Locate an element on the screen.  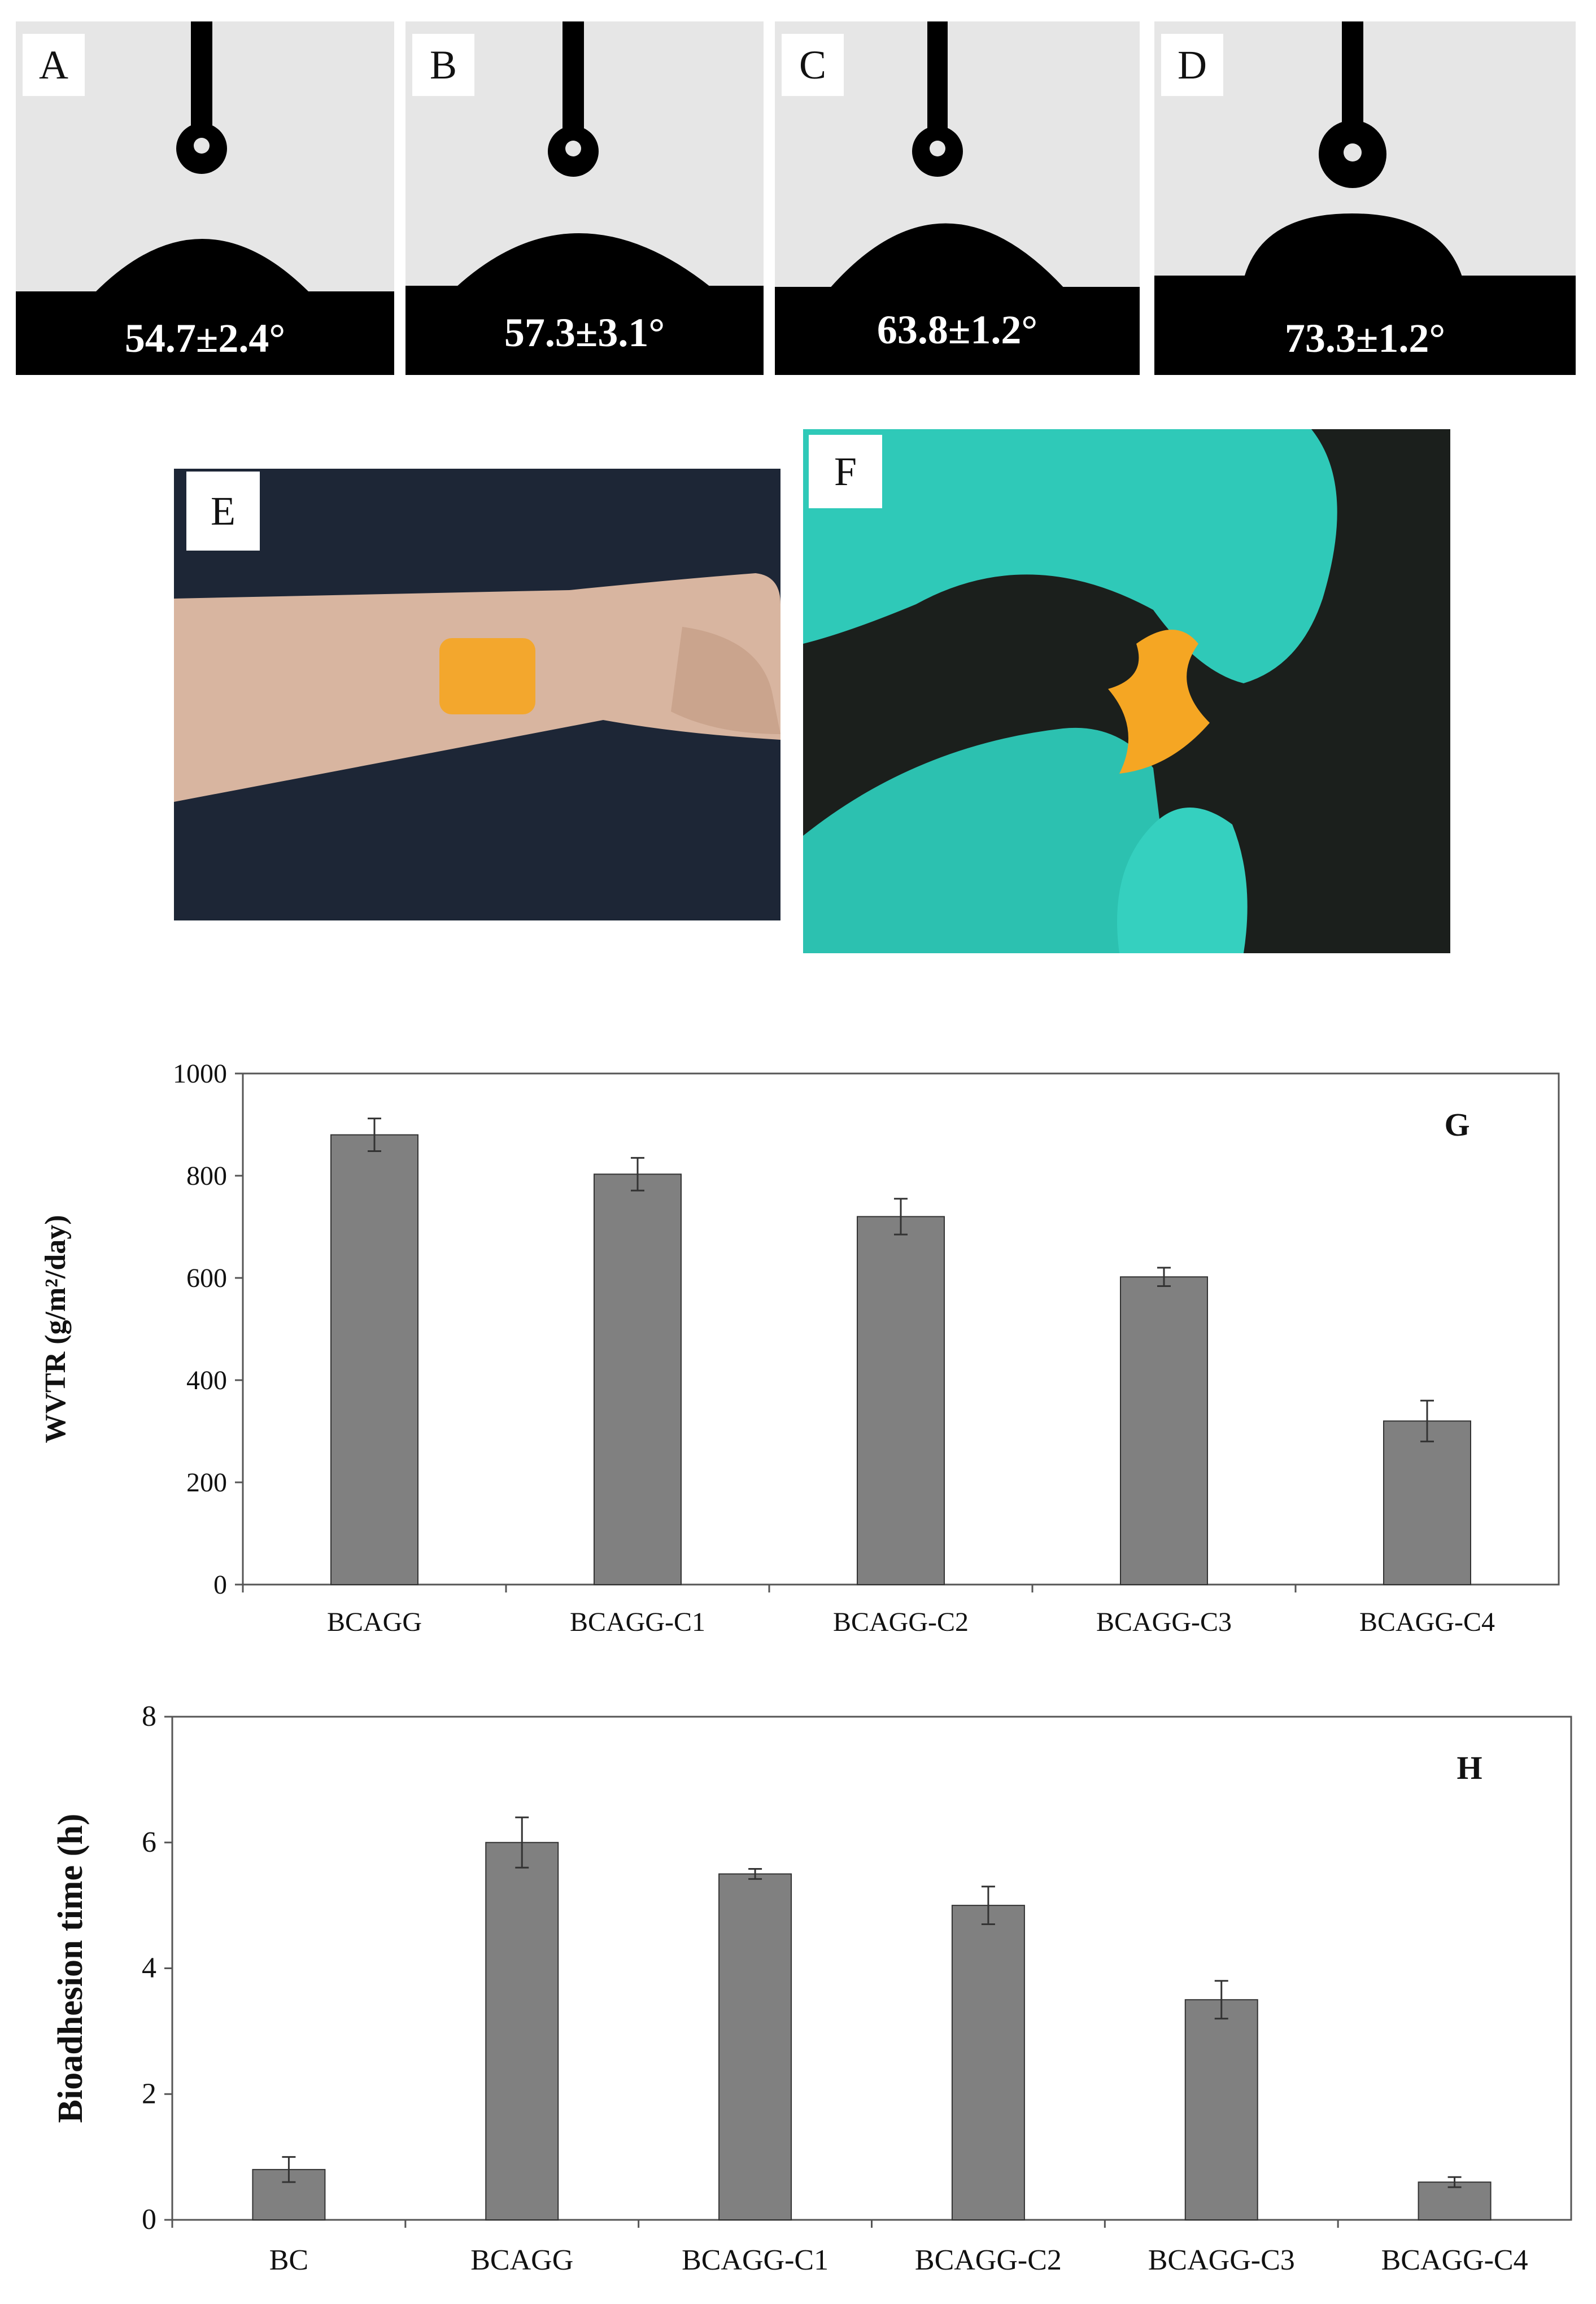
contact-angle-panel-b: B 57.3±3.1° is located at coordinates (584, 198).